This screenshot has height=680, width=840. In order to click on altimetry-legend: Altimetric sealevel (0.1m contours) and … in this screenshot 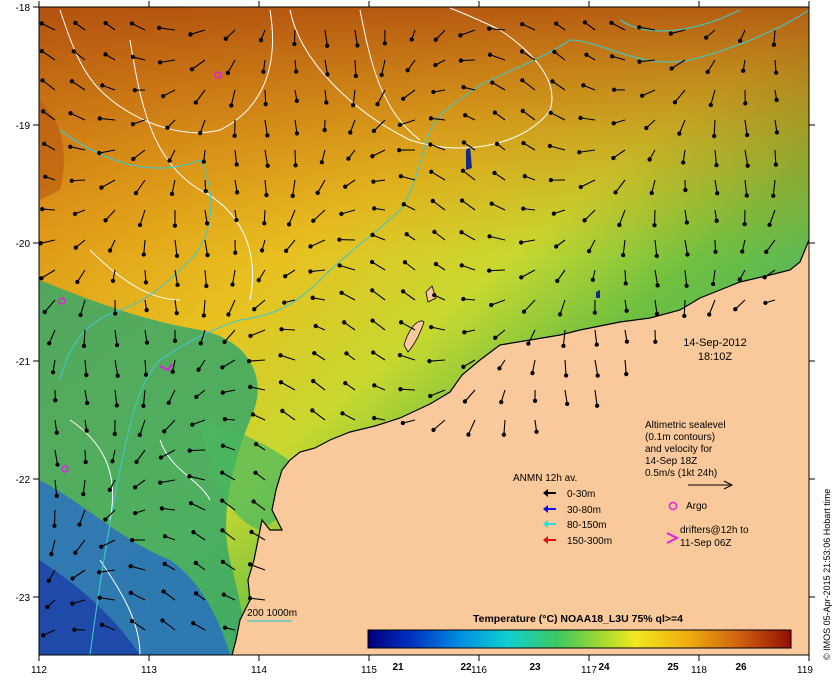, I will do `click(689, 455)`.